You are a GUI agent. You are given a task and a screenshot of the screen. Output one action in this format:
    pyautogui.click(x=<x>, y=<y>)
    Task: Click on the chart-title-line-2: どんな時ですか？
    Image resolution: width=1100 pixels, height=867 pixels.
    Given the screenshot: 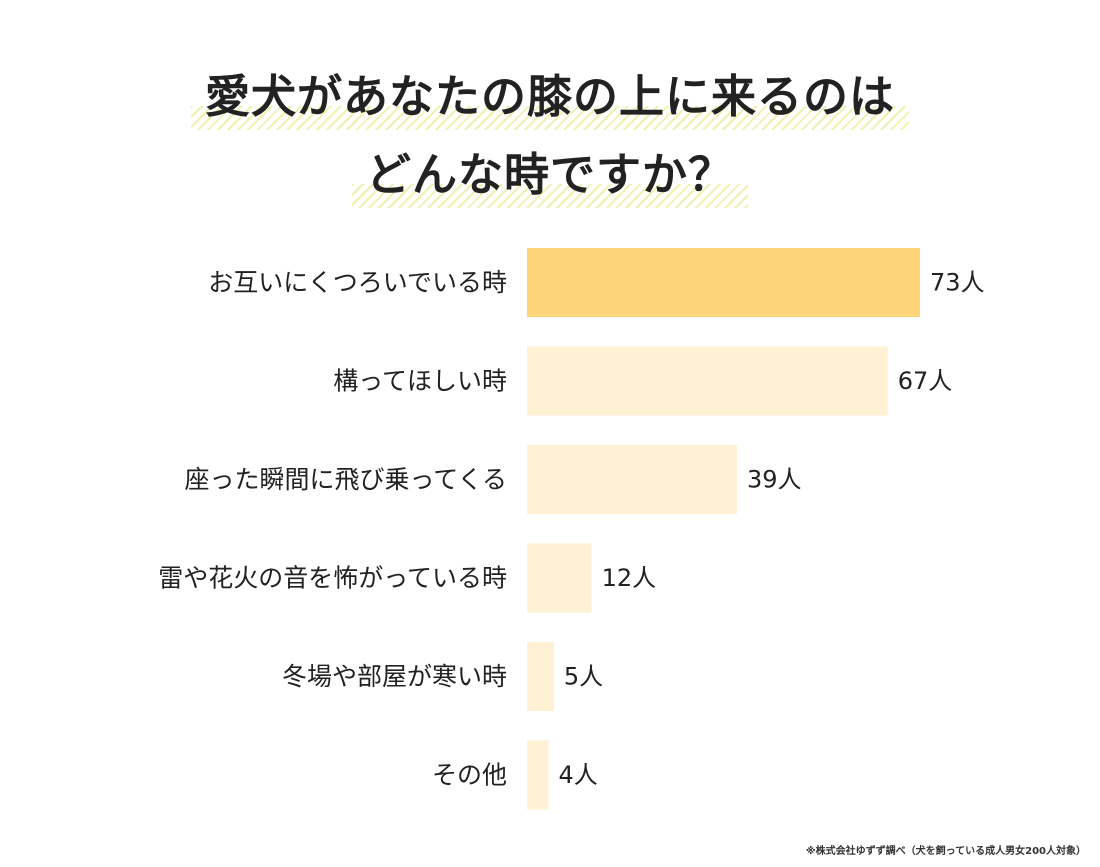 What is the action you would take?
    pyautogui.click(x=550, y=175)
    